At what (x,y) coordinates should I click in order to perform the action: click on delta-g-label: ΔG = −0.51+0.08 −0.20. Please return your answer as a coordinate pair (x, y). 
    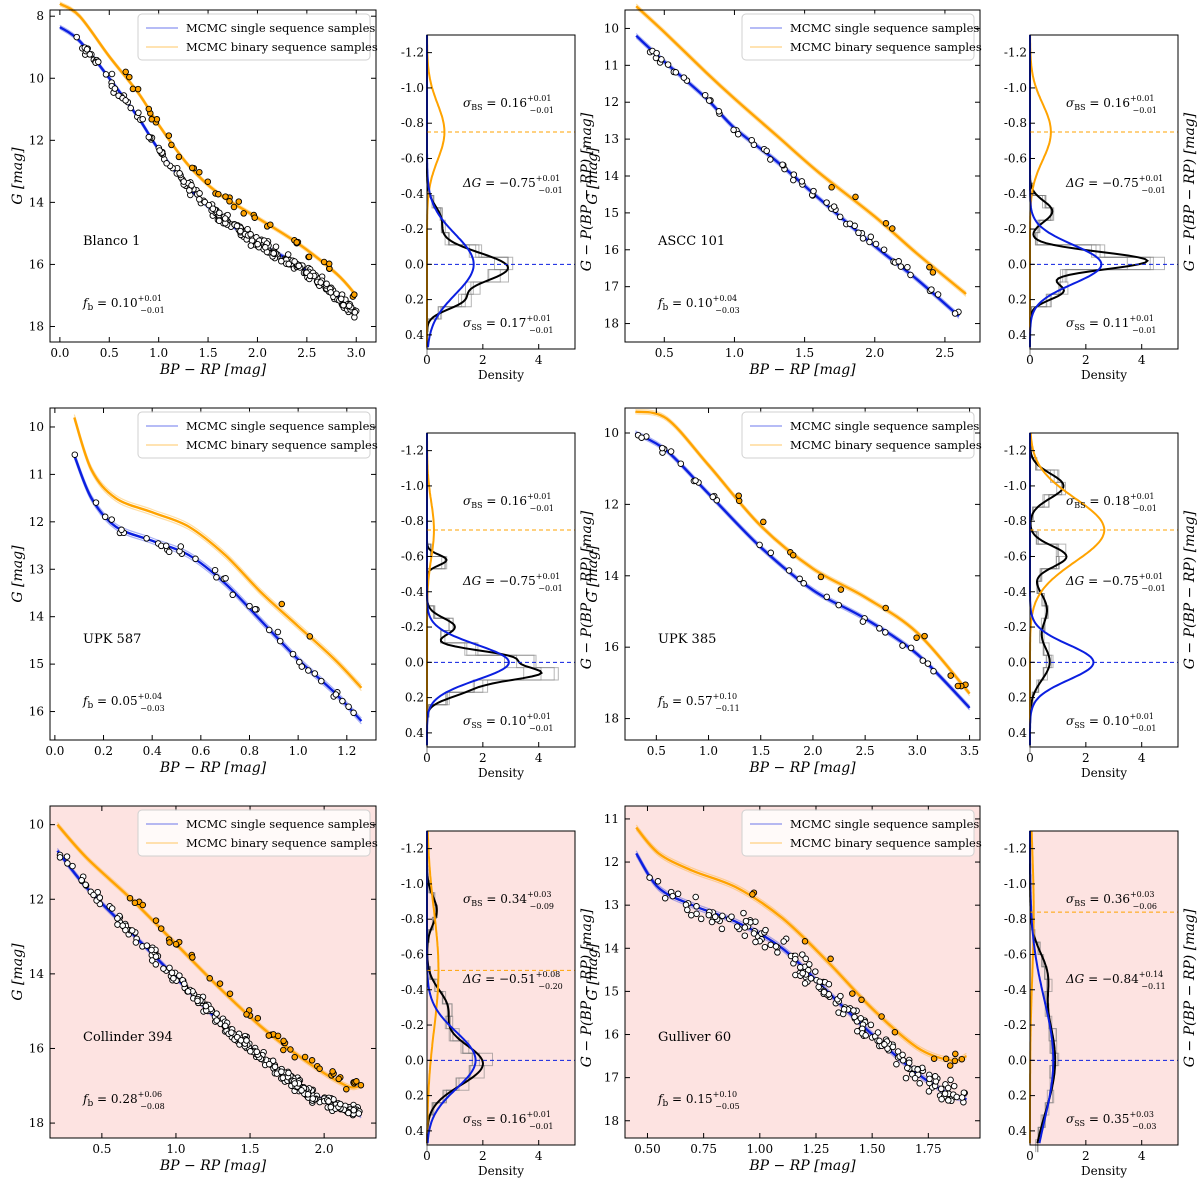
    Looking at the image, I should click on (512, 980).